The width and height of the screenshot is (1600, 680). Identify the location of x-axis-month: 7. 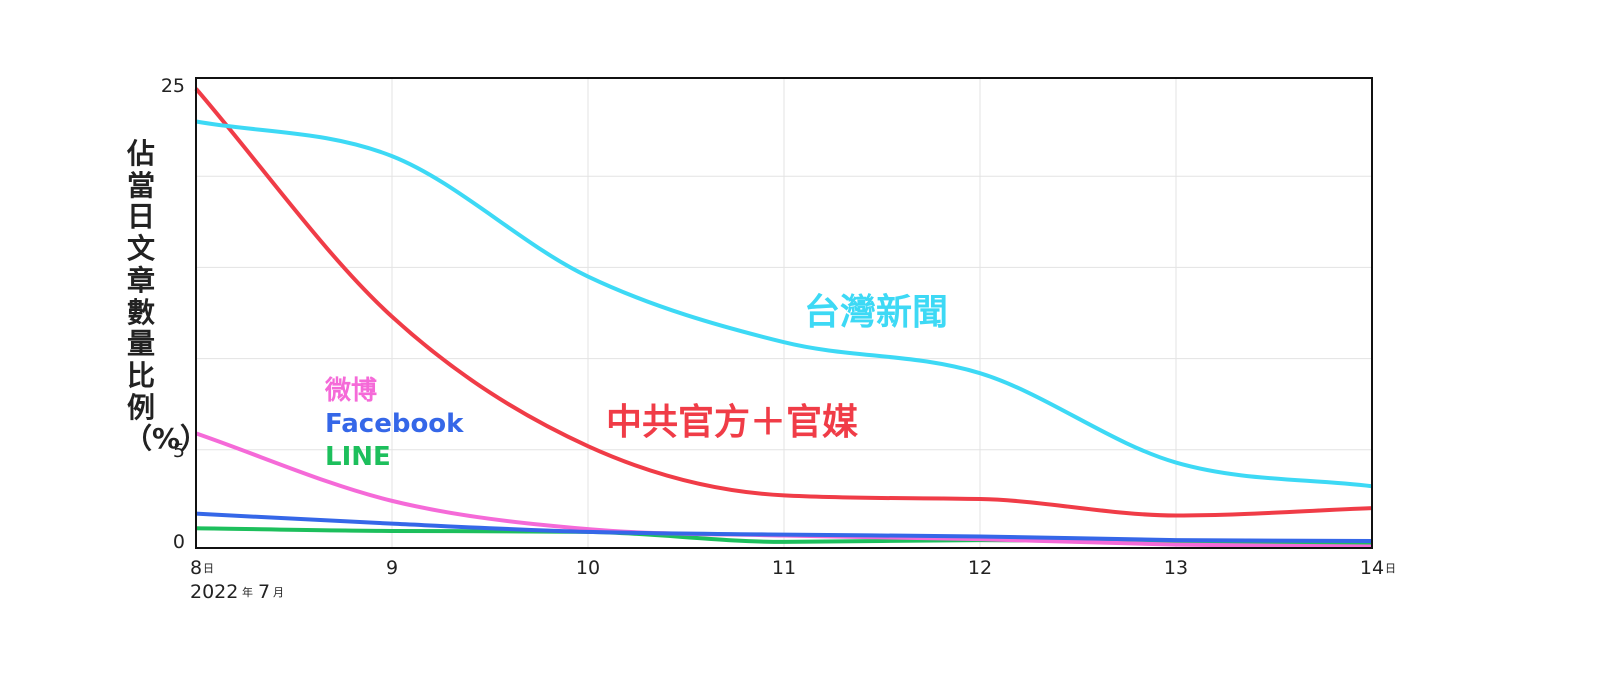
(264, 592).